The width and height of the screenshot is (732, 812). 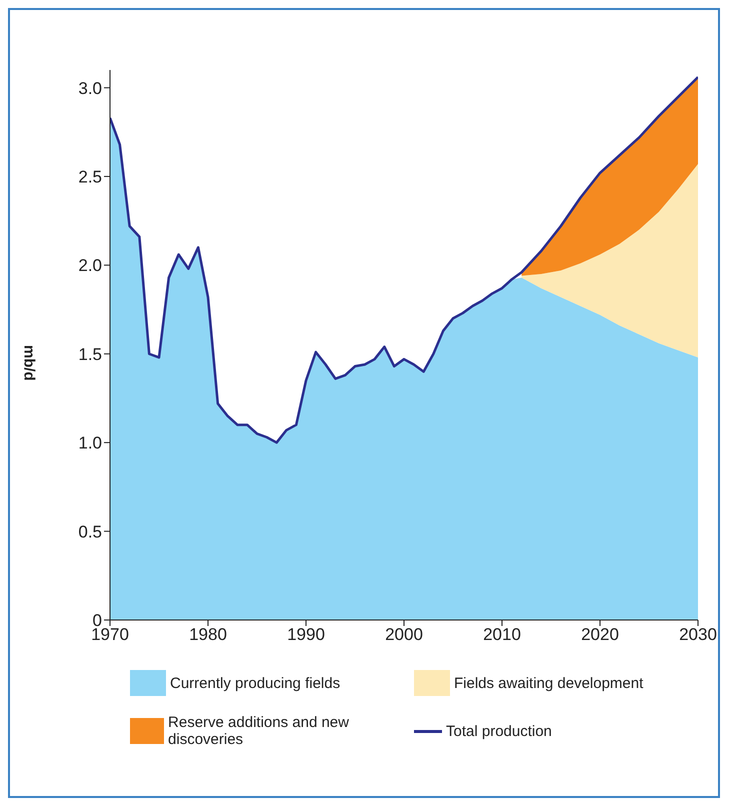 What do you see at coordinates (90, 532) in the screenshot?
I see `y-tick-label: 0.5` at bounding box center [90, 532].